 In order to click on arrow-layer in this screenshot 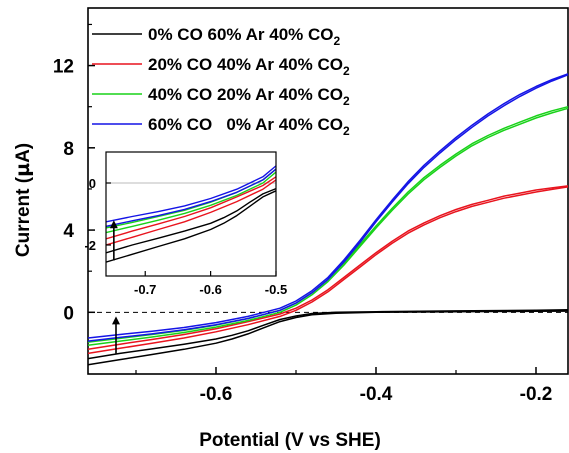, I will do `click(116, 335)`.